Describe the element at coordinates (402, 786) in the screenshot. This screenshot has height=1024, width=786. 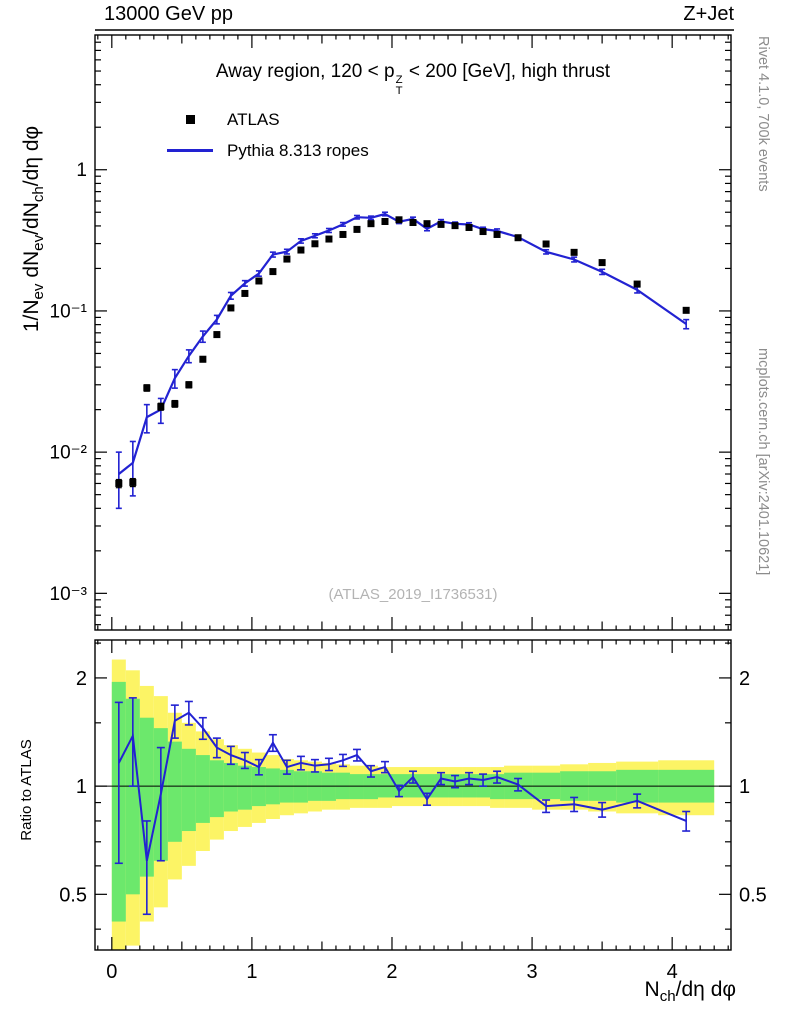
I see `ratio-line` at that location.